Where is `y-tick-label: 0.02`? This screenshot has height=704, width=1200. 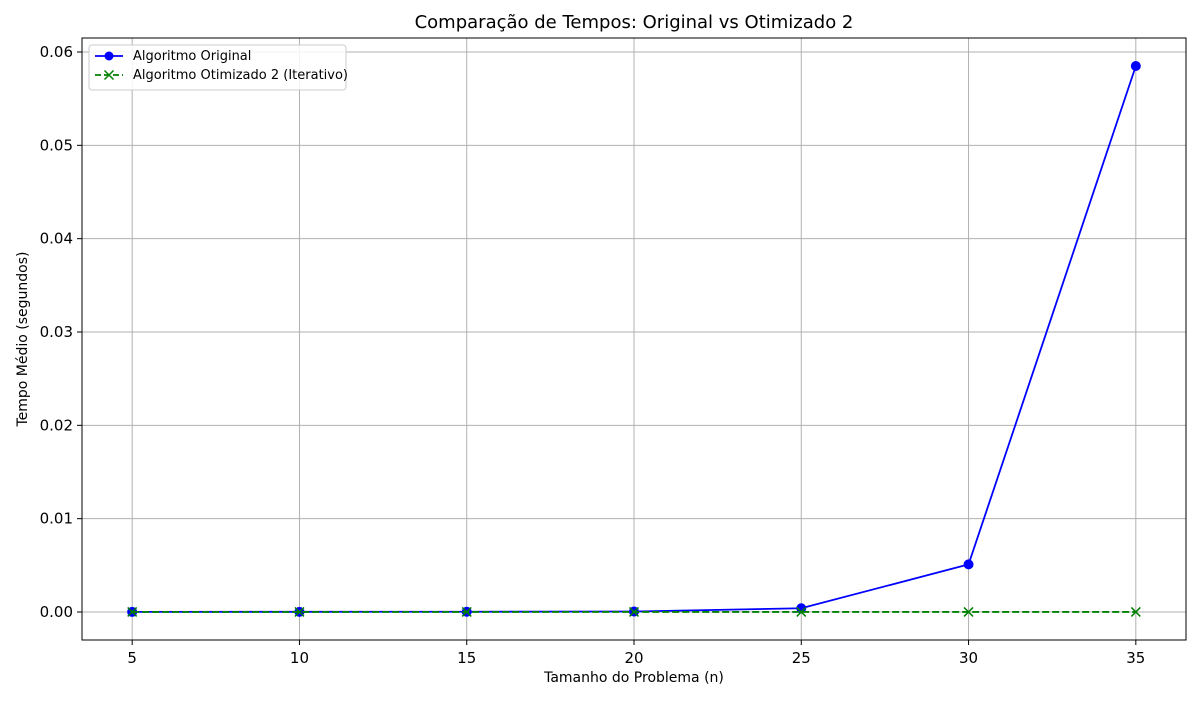
y-tick-label: 0.02 is located at coordinates (56, 425).